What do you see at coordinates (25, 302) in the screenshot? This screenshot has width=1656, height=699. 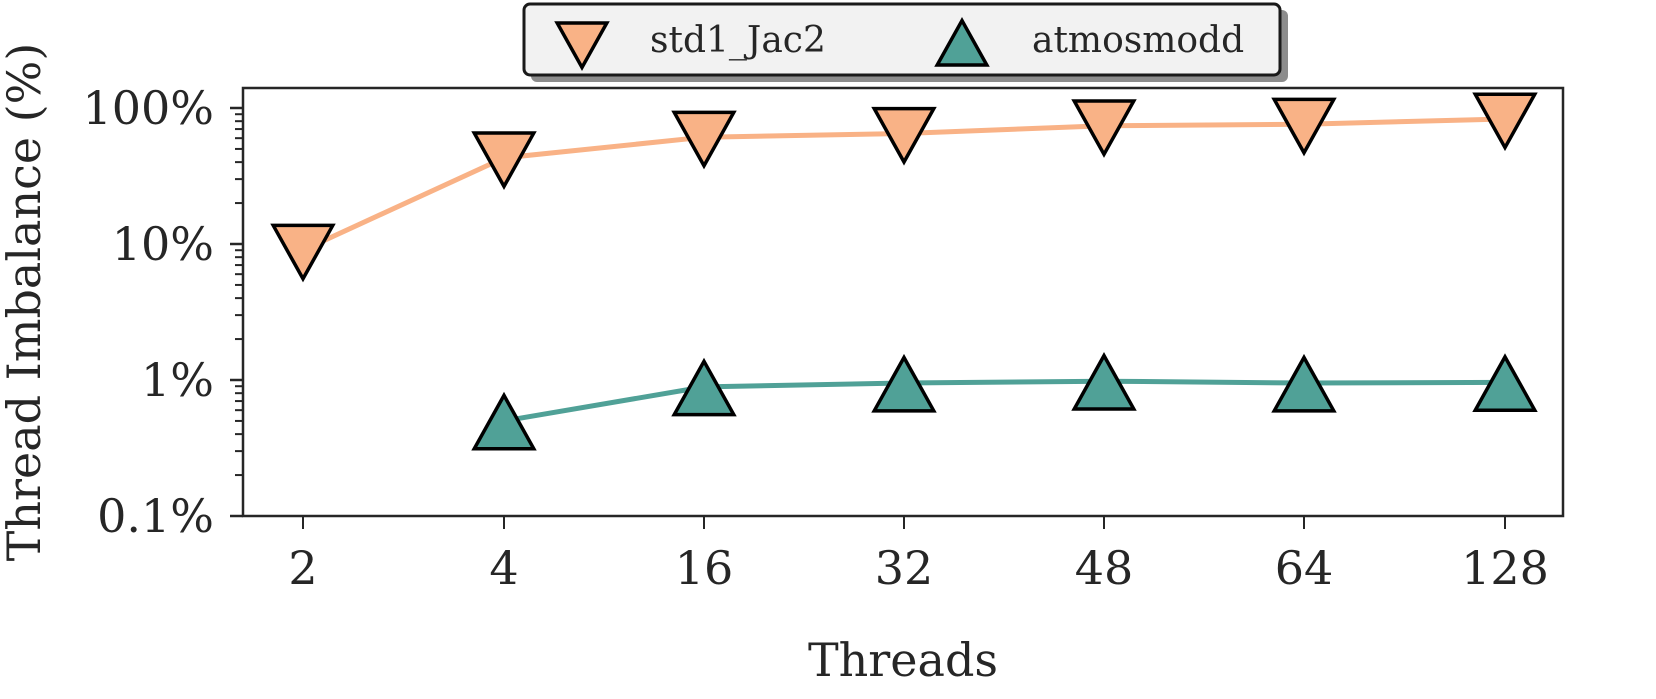 I see `y-axis-label: Thread Imbalance (%)` at bounding box center [25, 302].